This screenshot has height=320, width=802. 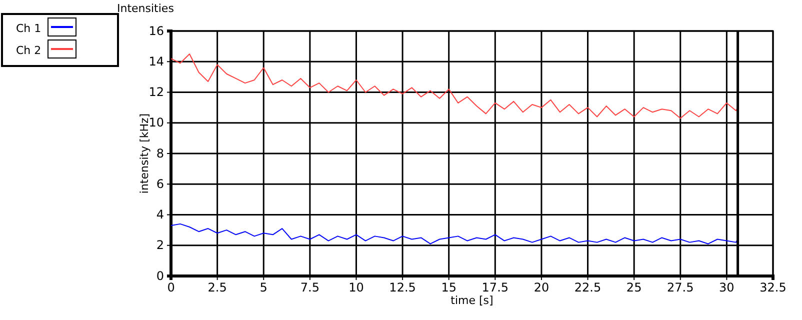 What do you see at coordinates (144, 153) in the screenshot?
I see `y-axis-title: intensity [kHz]` at bounding box center [144, 153].